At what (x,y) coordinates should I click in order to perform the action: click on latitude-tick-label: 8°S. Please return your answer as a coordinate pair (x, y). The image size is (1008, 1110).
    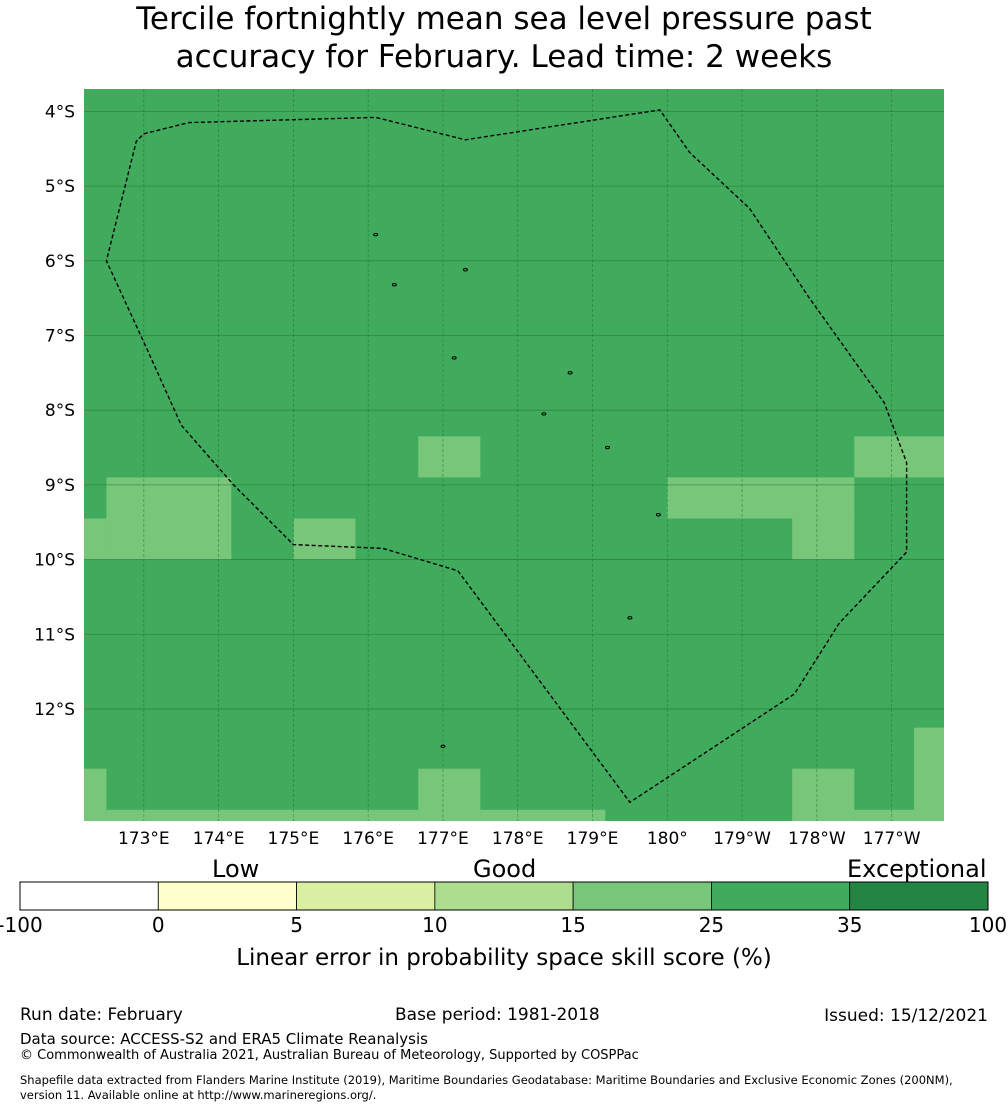
    Looking at the image, I should click on (60, 411).